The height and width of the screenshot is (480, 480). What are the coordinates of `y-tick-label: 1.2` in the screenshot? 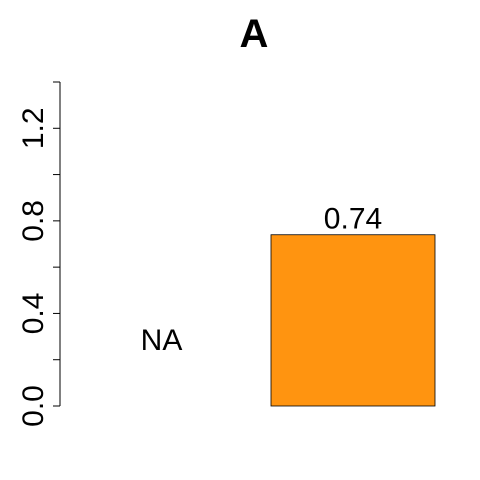 It's located at (33, 128).